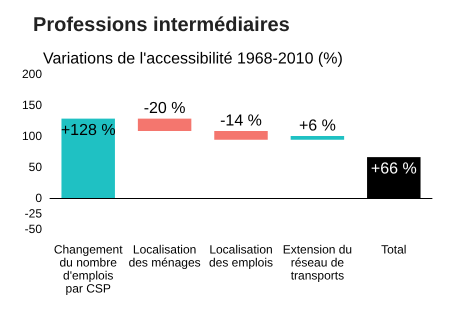  Describe the element at coordinates (33, 229) in the screenshot. I see `y-tick-label: -50` at that location.